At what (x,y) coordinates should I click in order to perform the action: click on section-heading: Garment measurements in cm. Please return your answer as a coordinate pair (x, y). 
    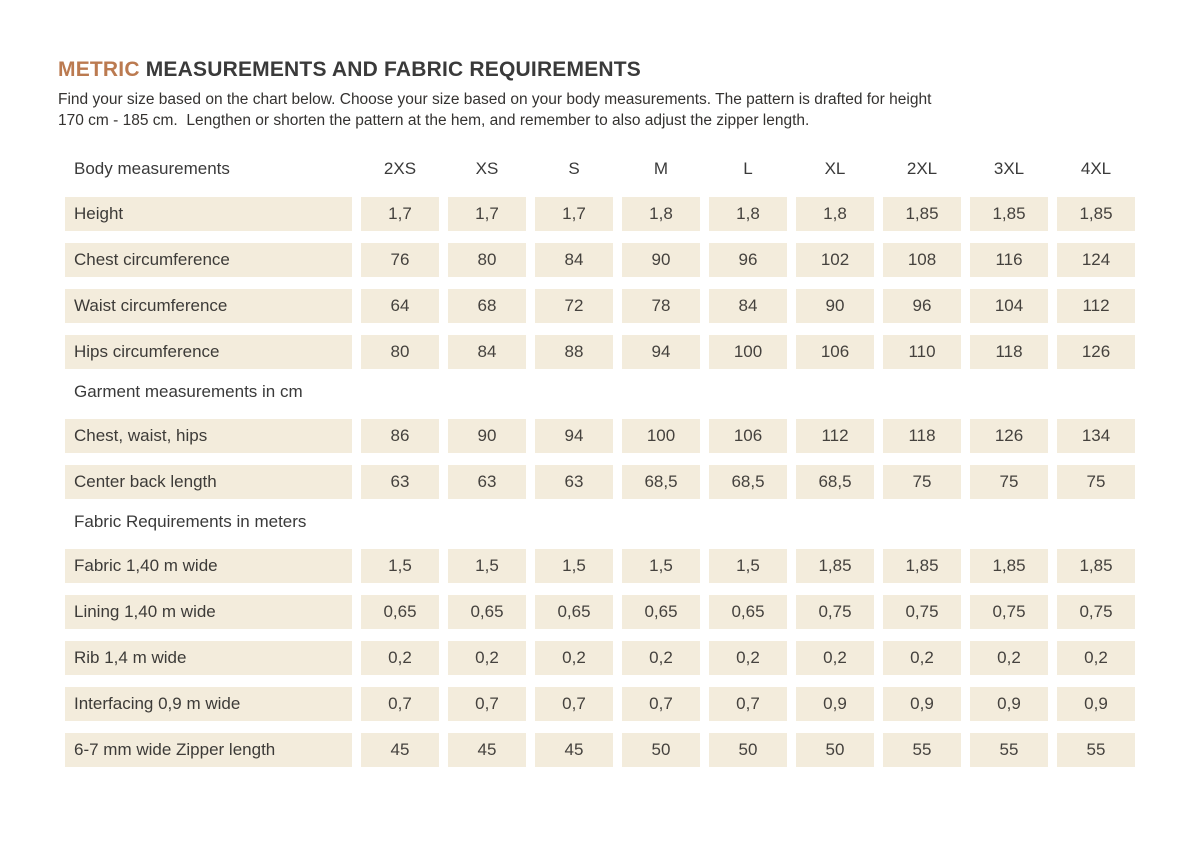
    Looking at the image, I should click on (188, 391).